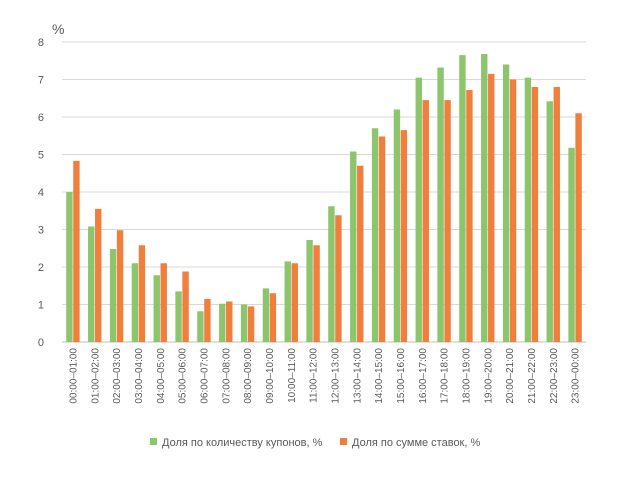  What do you see at coordinates (416, 443) in the screenshot?
I see `legend-label-2: Доля по сумме ставок, %` at bounding box center [416, 443].